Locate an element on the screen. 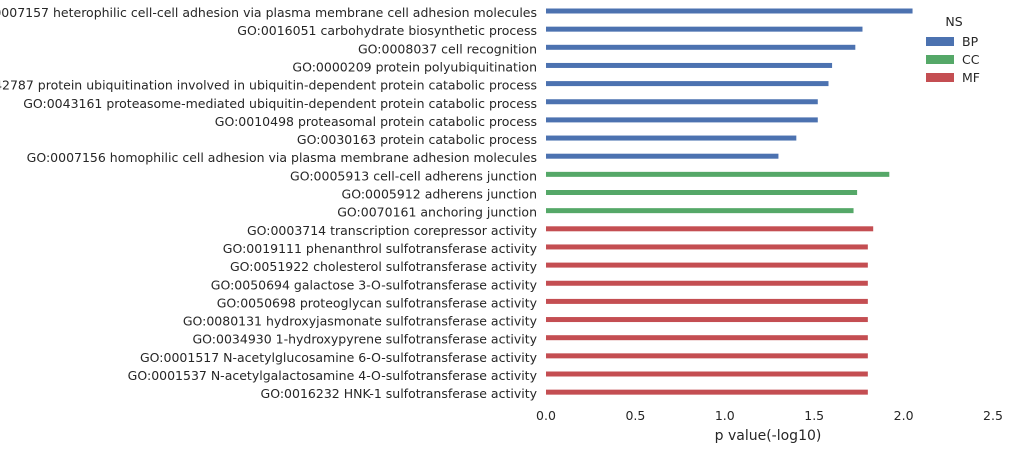 The width and height of the screenshot is (1009, 449). category-label: GO:0005913 cell-cell adherens junction is located at coordinates (413, 175).